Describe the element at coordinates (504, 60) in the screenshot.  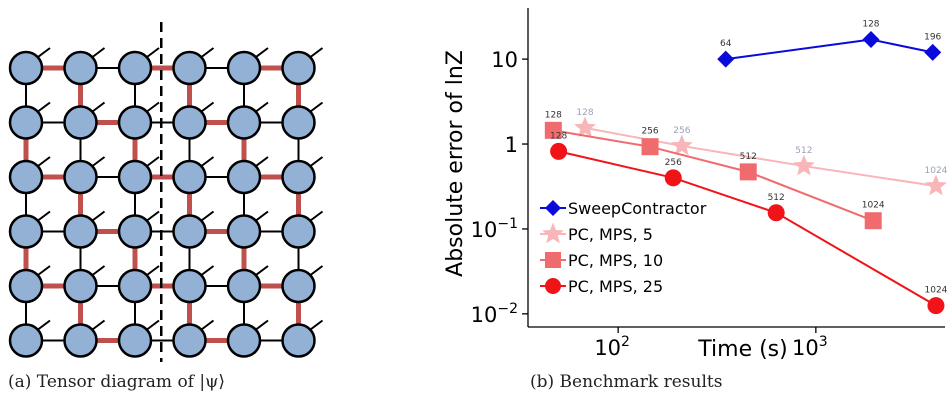
I see `y-tick-label: 10` at that location.